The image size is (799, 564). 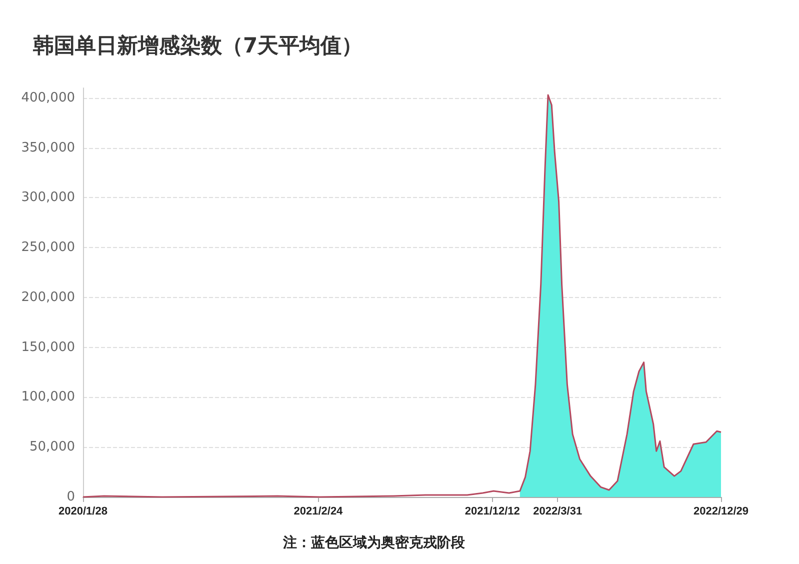 What do you see at coordinates (48, 248) in the screenshot?
I see `y-tick-label: 250,000` at bounding box center [48, 248].